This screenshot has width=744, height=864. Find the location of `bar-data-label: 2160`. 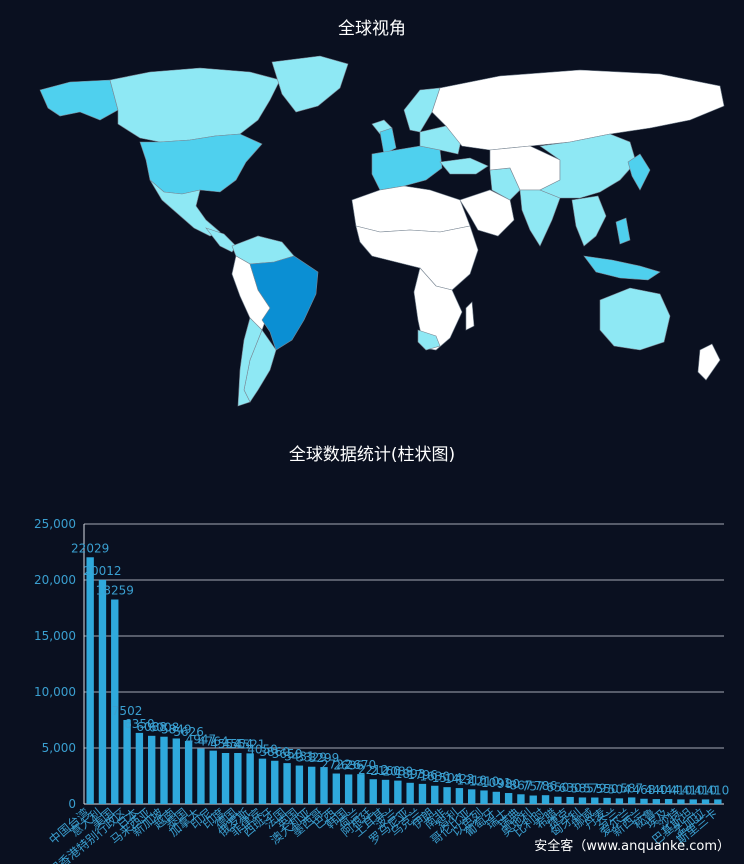

bar-data-label: 2160 is located at coordinates (385, 771).